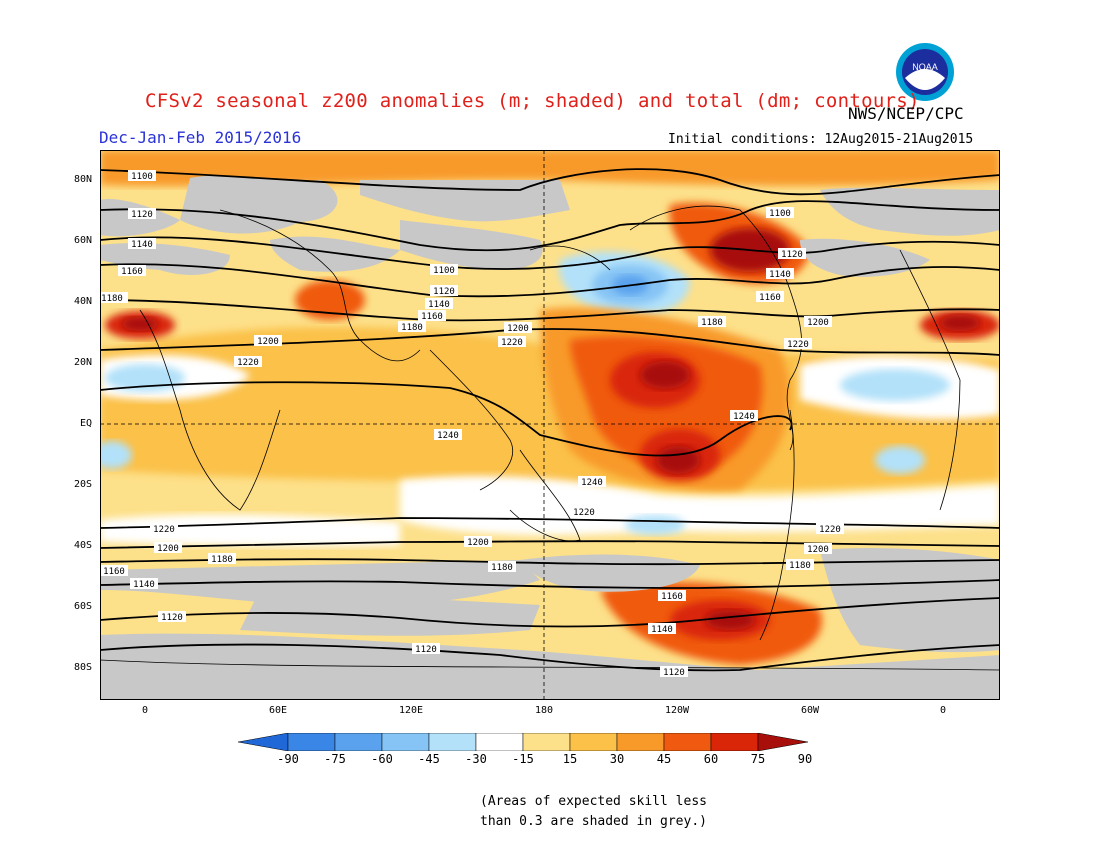  Describe the element at coordinates (810, 710) in the screenshot. I see `lon-label-60w: 60W` at that location.